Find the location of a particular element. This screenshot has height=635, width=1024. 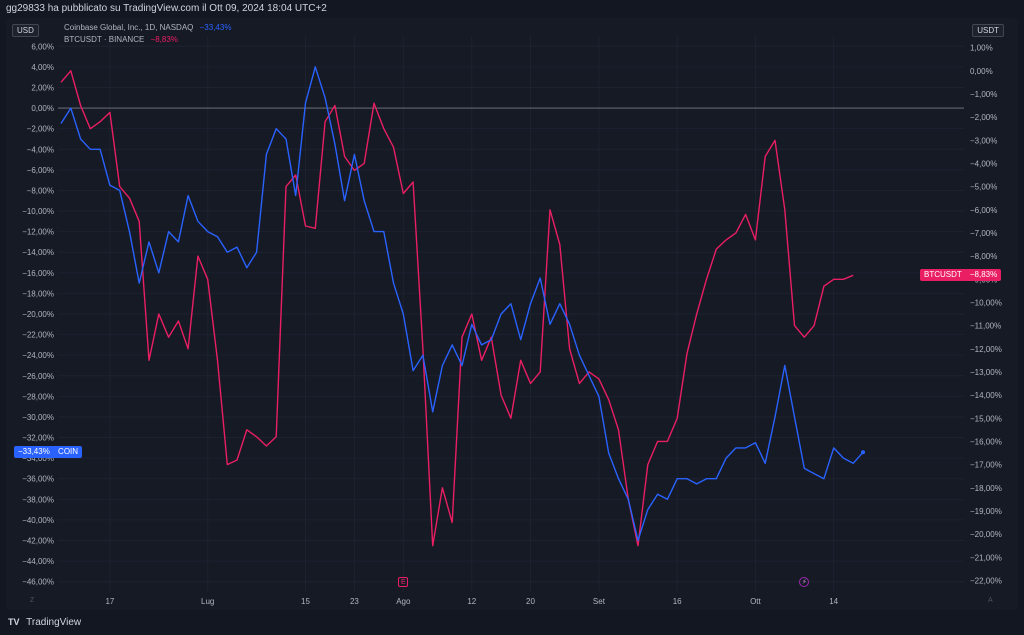

left-axis-tick-label: −2,00% is located at coordinates (40, 129).